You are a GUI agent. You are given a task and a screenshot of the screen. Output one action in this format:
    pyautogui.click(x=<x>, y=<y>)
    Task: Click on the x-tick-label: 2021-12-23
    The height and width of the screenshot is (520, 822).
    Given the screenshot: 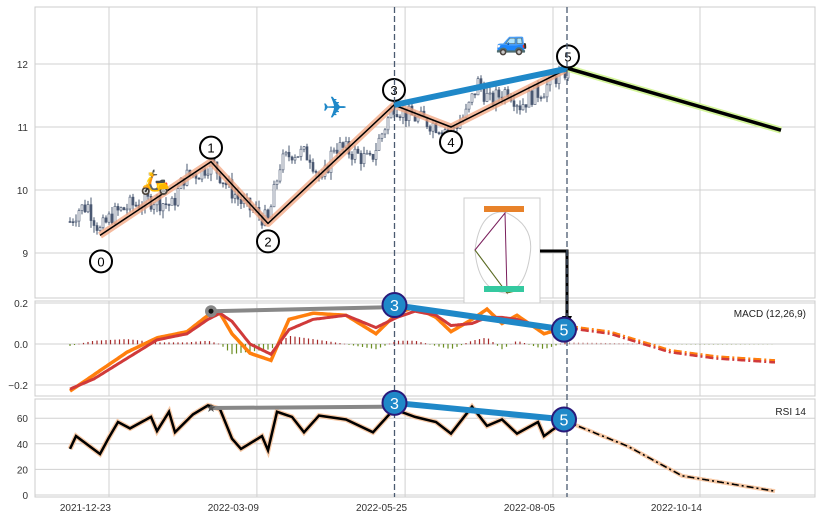 What is the action you would take?
    pyautogui.click(x=86, y=508)
    